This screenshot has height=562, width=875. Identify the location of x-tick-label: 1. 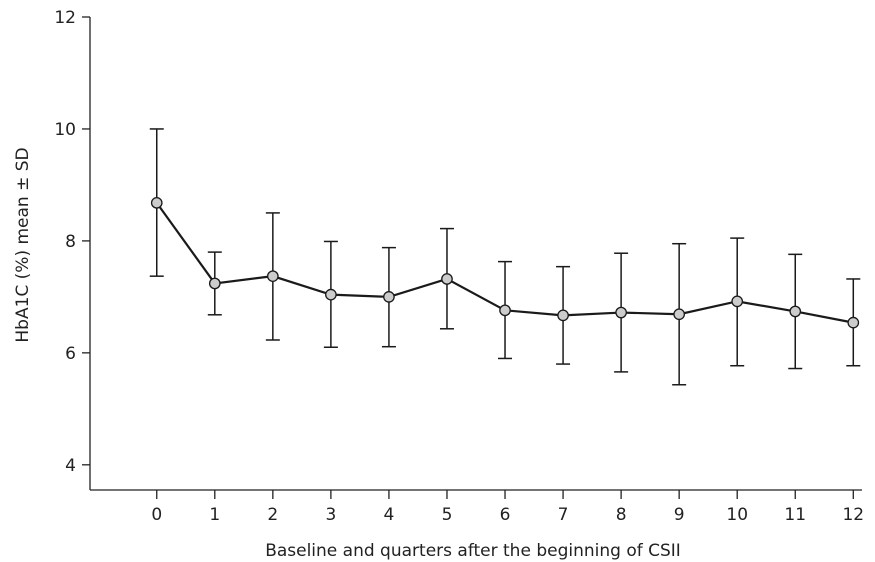
(214, 515).